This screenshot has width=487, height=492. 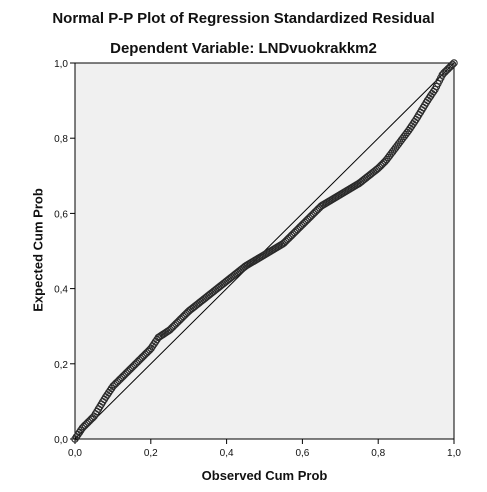 I want to click on x-tick-label: 0,8, so click(x=378, y=453).